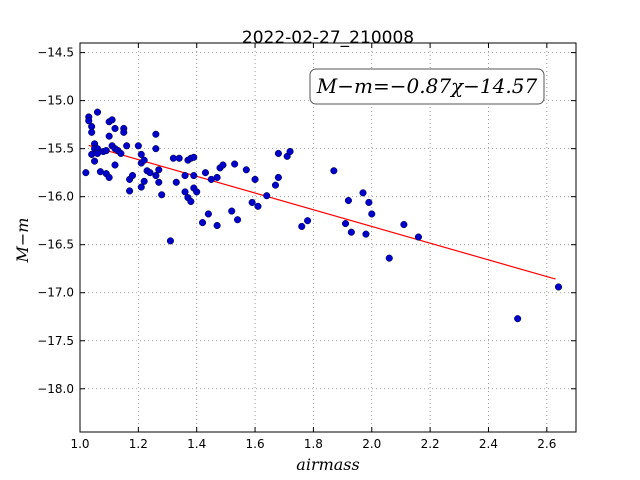  What do you see at coordinates (371, 444) in the screenshot?
I see `x-tick-label: 2.0` at bounding box center [371, 444].